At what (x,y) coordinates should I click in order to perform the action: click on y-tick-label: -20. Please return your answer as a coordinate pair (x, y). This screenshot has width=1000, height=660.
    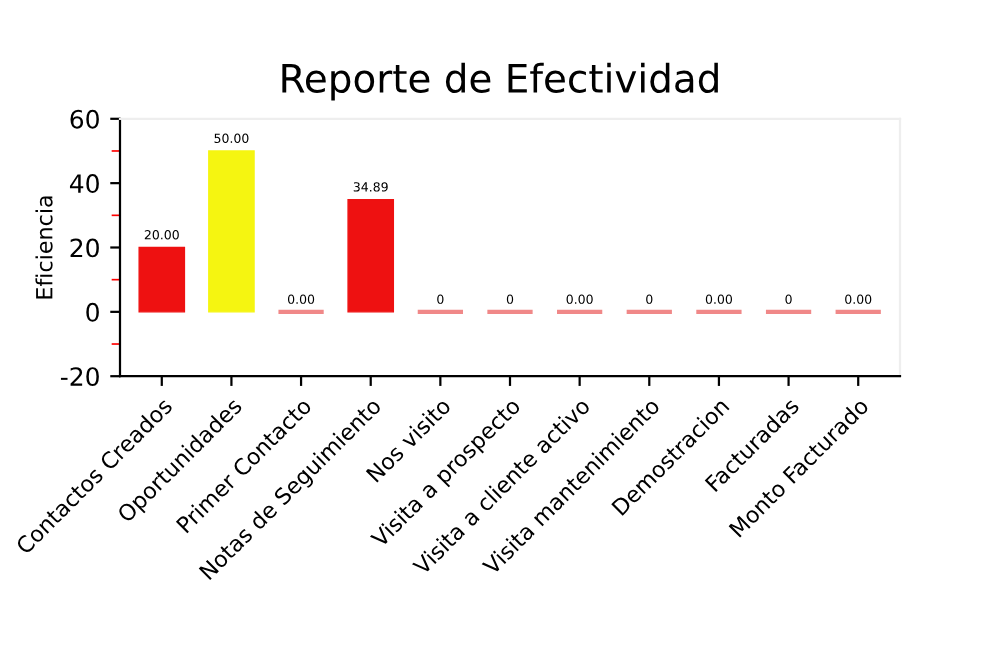
    Looking at the image, I should click on (79, 377).